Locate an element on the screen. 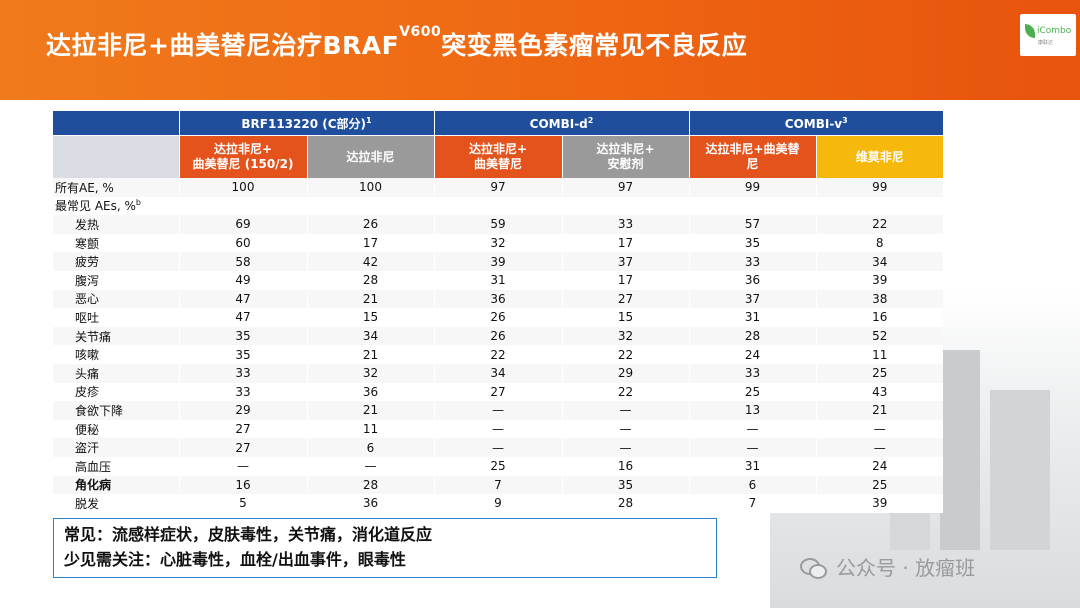 The image size is (1080, 608). table-cell: 97 is located at coordinates (625, 187).